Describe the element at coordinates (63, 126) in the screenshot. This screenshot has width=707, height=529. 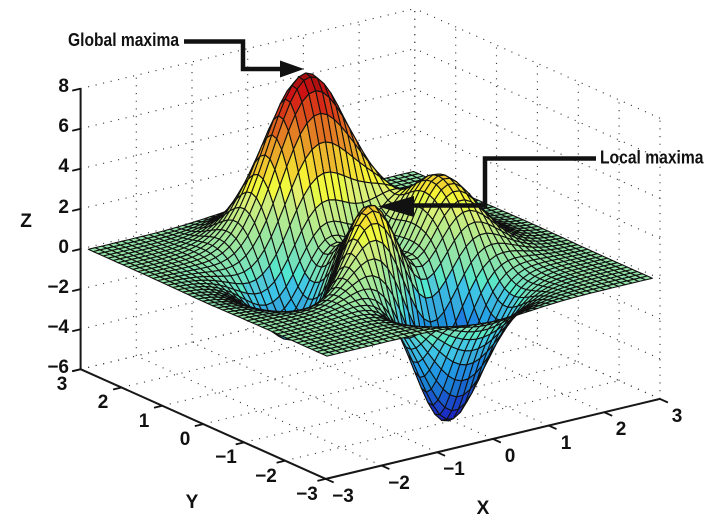
I see `svg-text: 6` at that location.